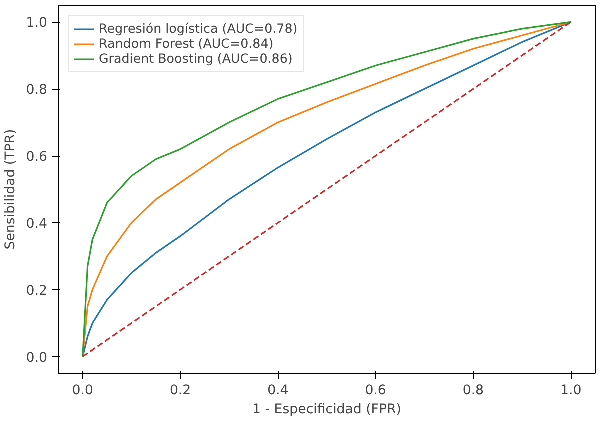 This screenshot has width=605, height=427. Describe the element at coordinates (37, 158) in the screenshot. I see `y-tick-label: 0.6` at that location.